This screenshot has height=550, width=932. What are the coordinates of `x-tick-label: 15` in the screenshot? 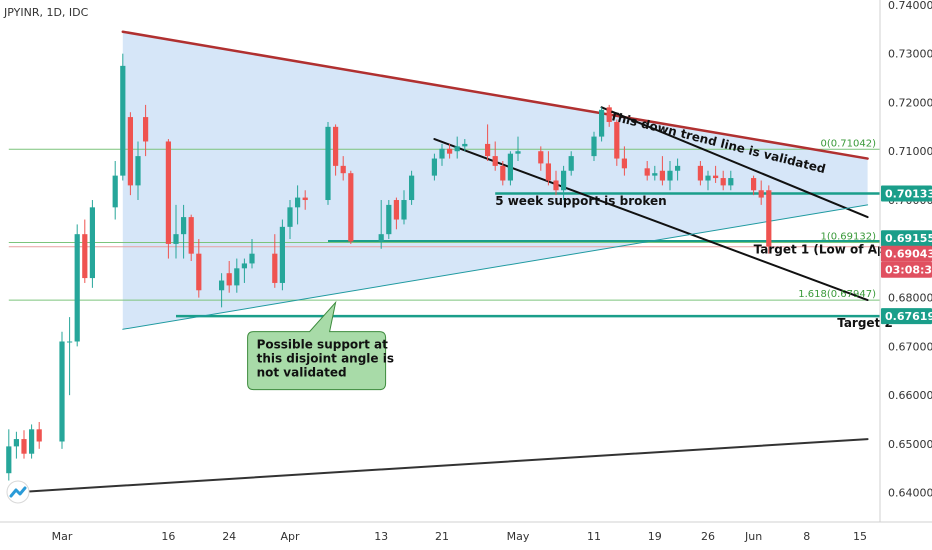 It's located at (860, 536).